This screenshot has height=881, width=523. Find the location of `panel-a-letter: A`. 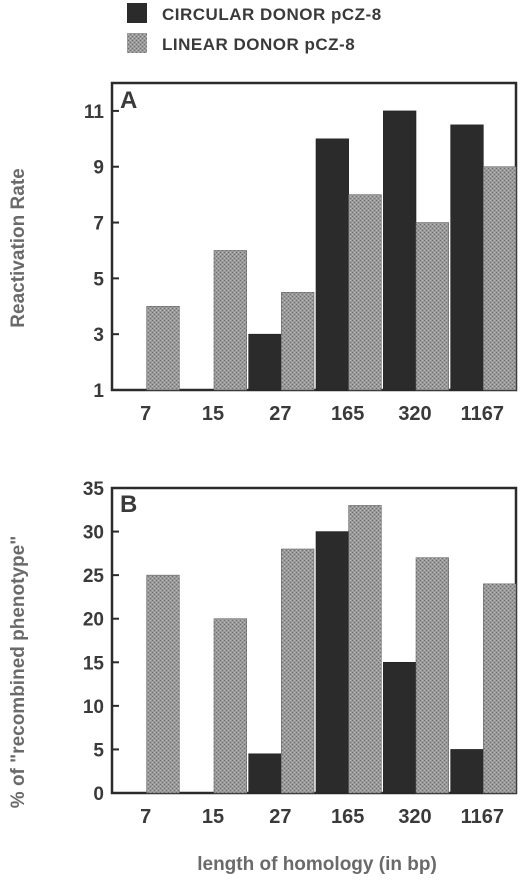

panel-a-letter: A is located at coordinates (128, 100).